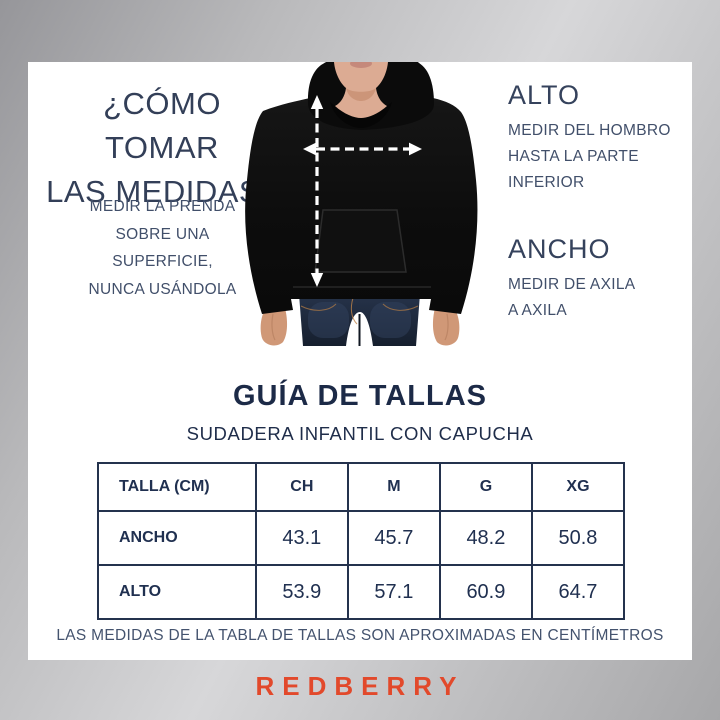 The height and width of the screenshot is (720, 720). I want to click on brand-logo: REDBERRY, so click(360, 686).